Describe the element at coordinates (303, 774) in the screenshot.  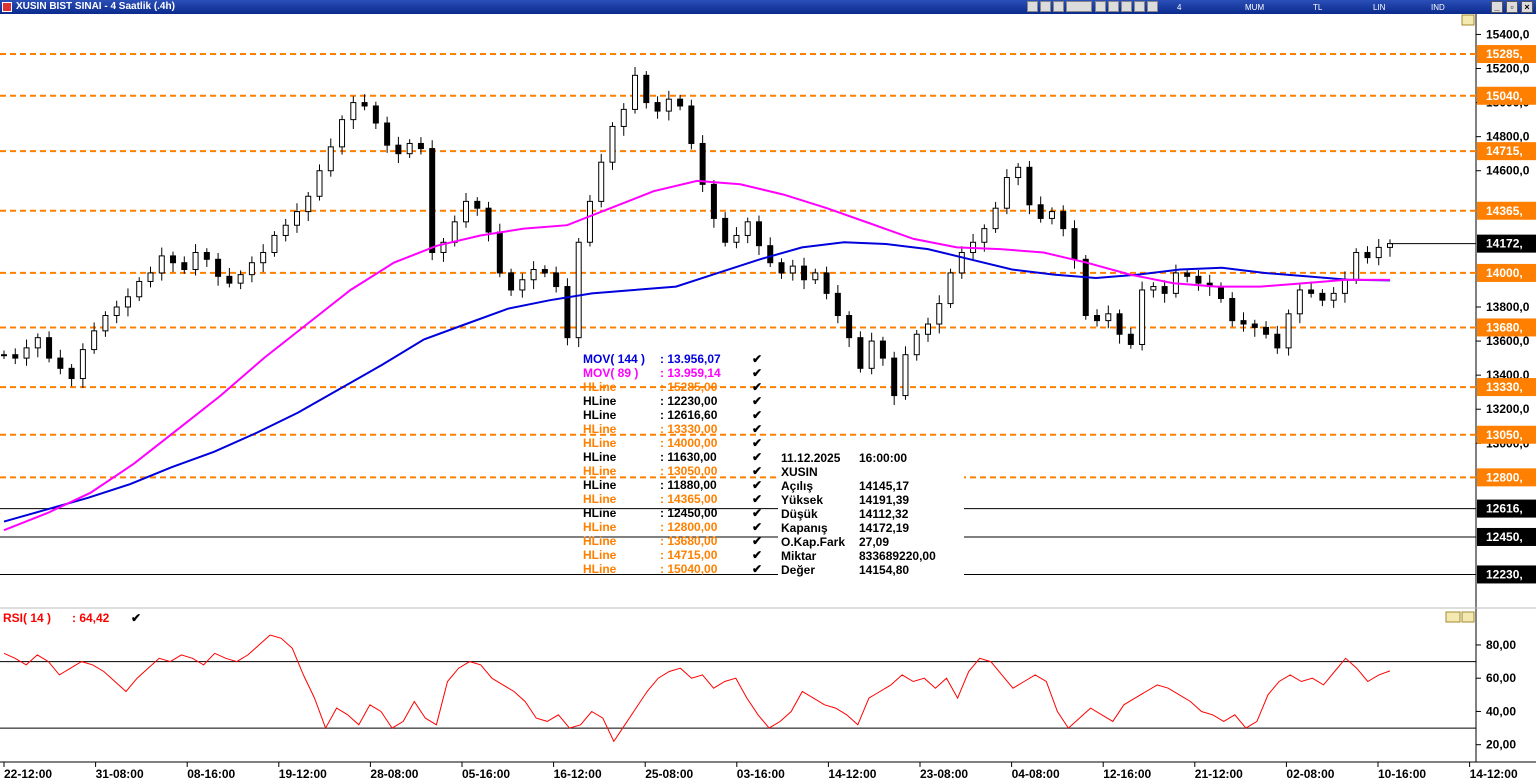
I see `x-tick-label-3: 19-12:00` at that location.